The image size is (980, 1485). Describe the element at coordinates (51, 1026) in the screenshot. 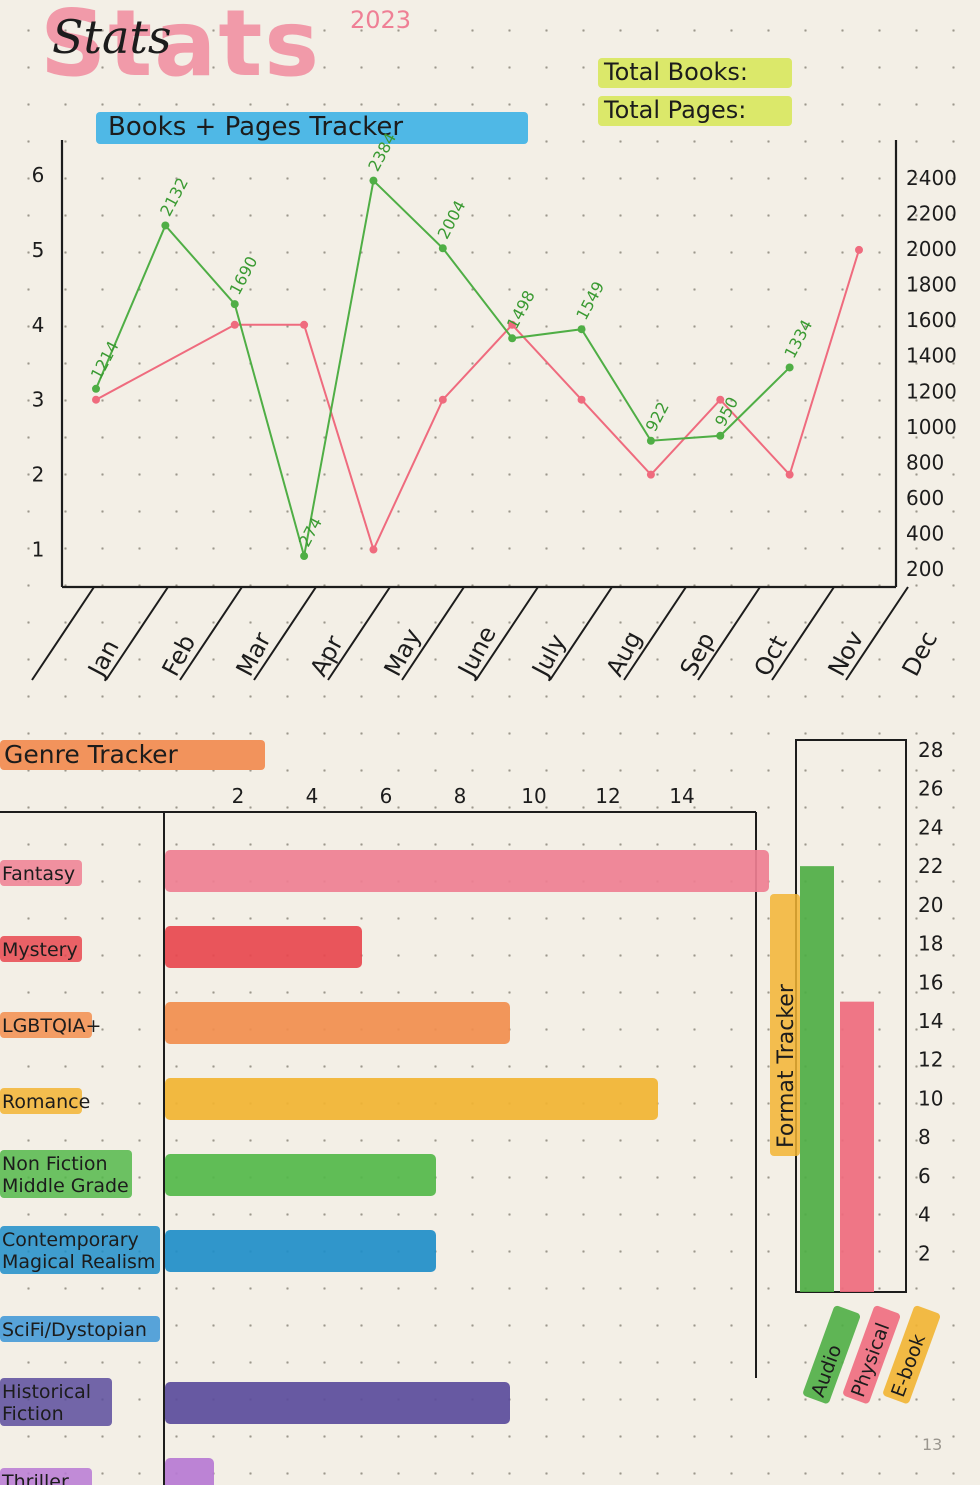

I see `genre-category-label: LGBTQIA+` at that location.